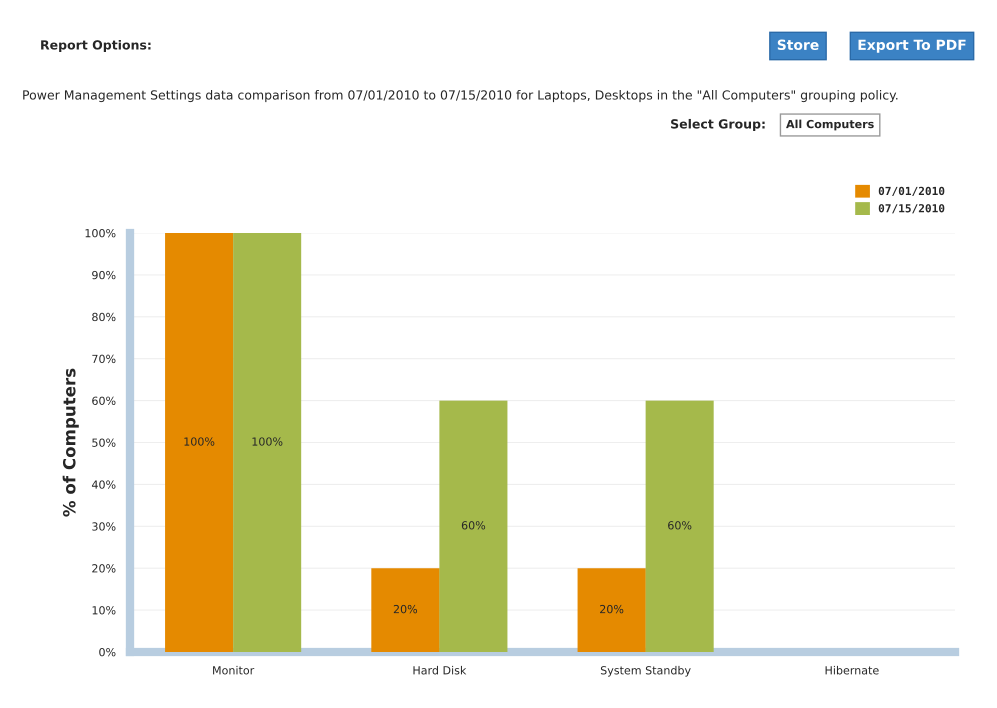  I want to click on y-tick-label: 60%, so click(104, 400).